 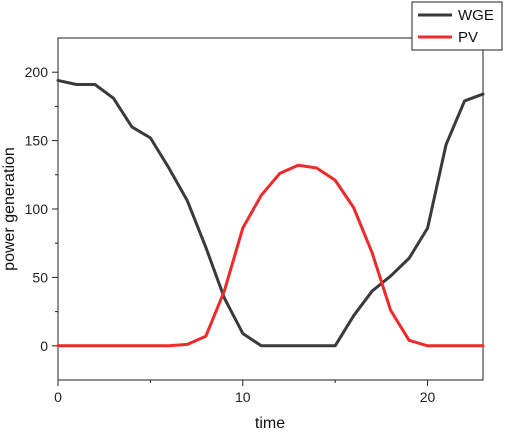 What do you see at coordinates (468, 37) in the screenshot?
I see `legend-label-pv: PV` at bounding box center [468, 37].